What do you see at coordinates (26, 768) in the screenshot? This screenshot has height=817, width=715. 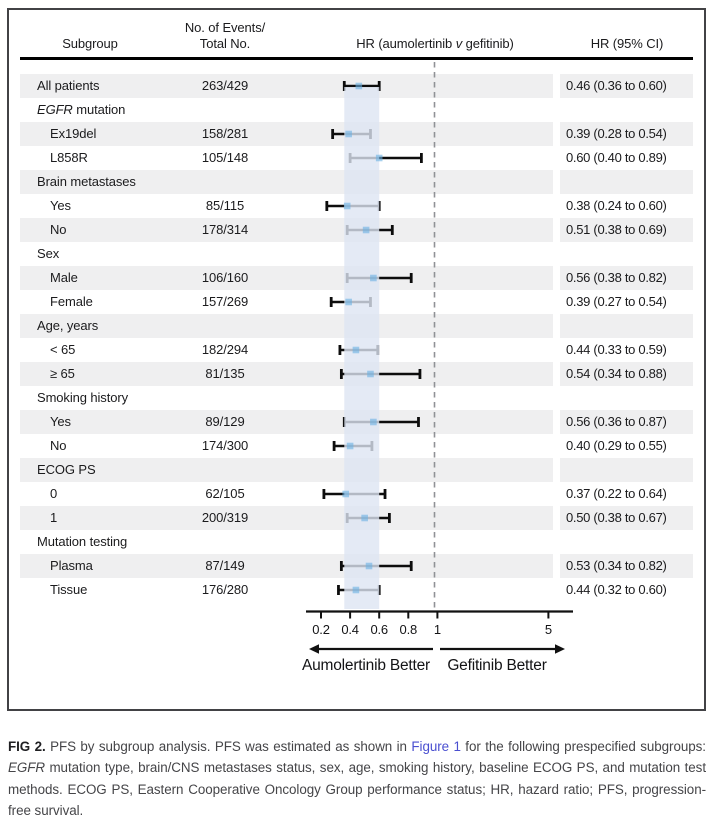 I see `caption-text: EGFR` at bounding box center [26, 768].